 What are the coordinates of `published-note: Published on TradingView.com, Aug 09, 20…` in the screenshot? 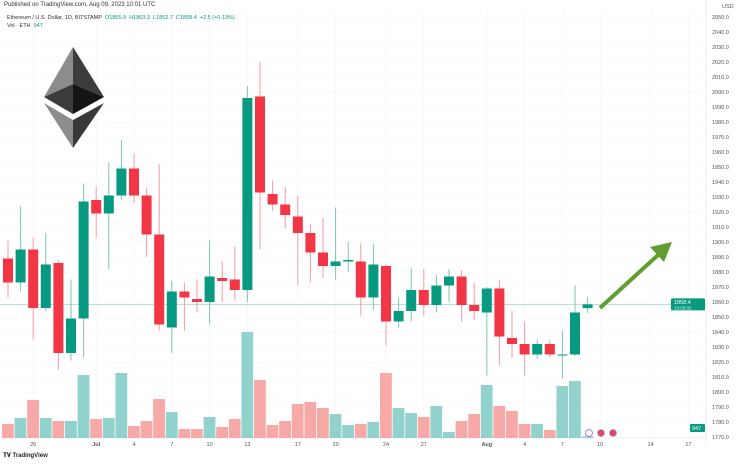 It's located at (80, 5).